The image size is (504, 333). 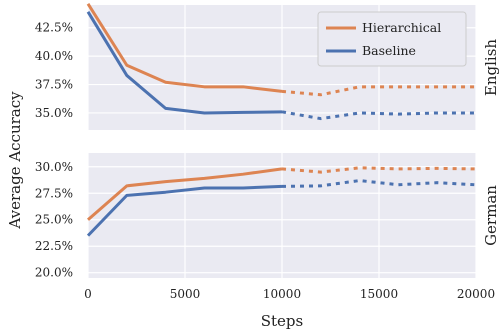 What do you see at coordinates (491, 215) in the screenshot?
I see `german-row-label: German` at bounding box center [491, 215].